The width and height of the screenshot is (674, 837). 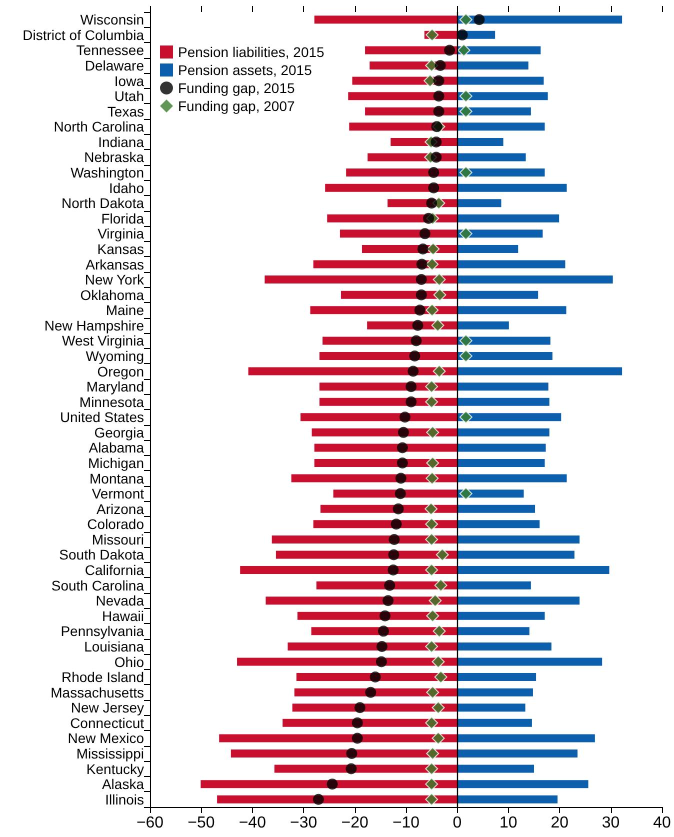 What do you see at coordinates (121, 142) in the screenshot?
I see `y-tick-label: Indiana` at bounding box center [121, 142].